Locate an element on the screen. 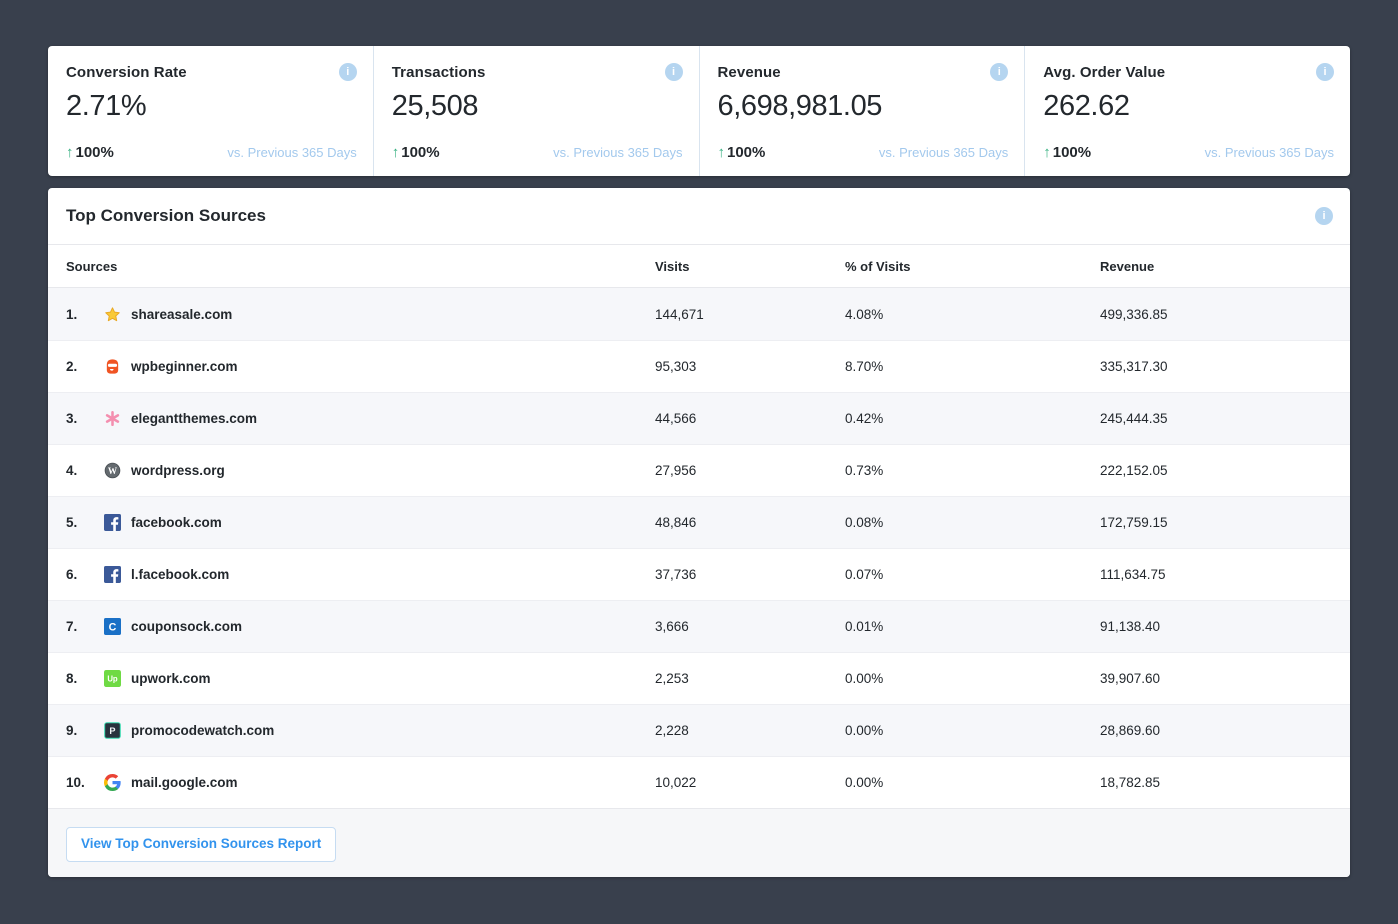 This screenshot has height=924, width=1398. wordpress-favicon: W is located at coordinates (112, 470).